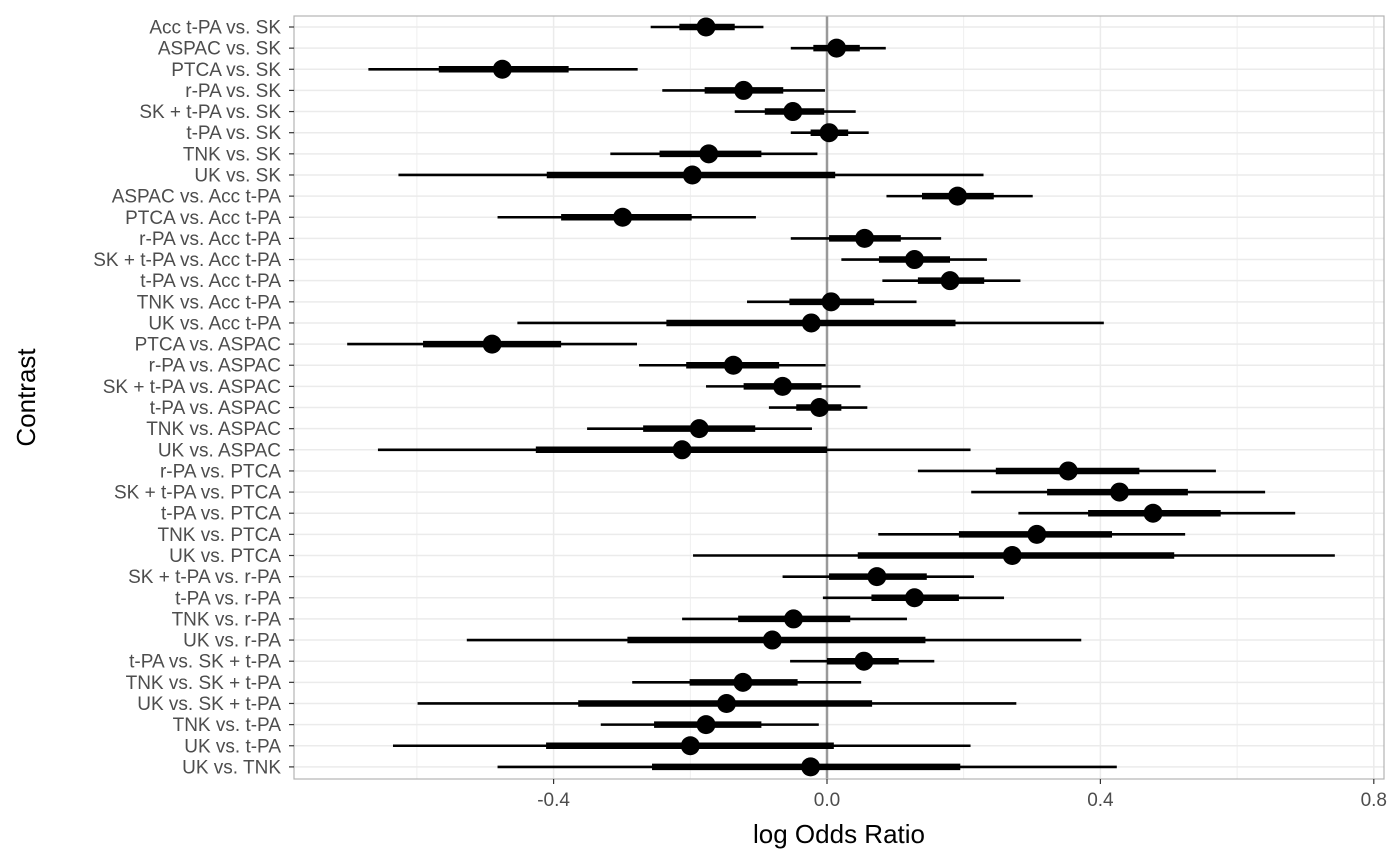 This screenshot has height=865, width=1400. I want to click on y-tick-label: TNK vs. t-PA, so click(227, 725).